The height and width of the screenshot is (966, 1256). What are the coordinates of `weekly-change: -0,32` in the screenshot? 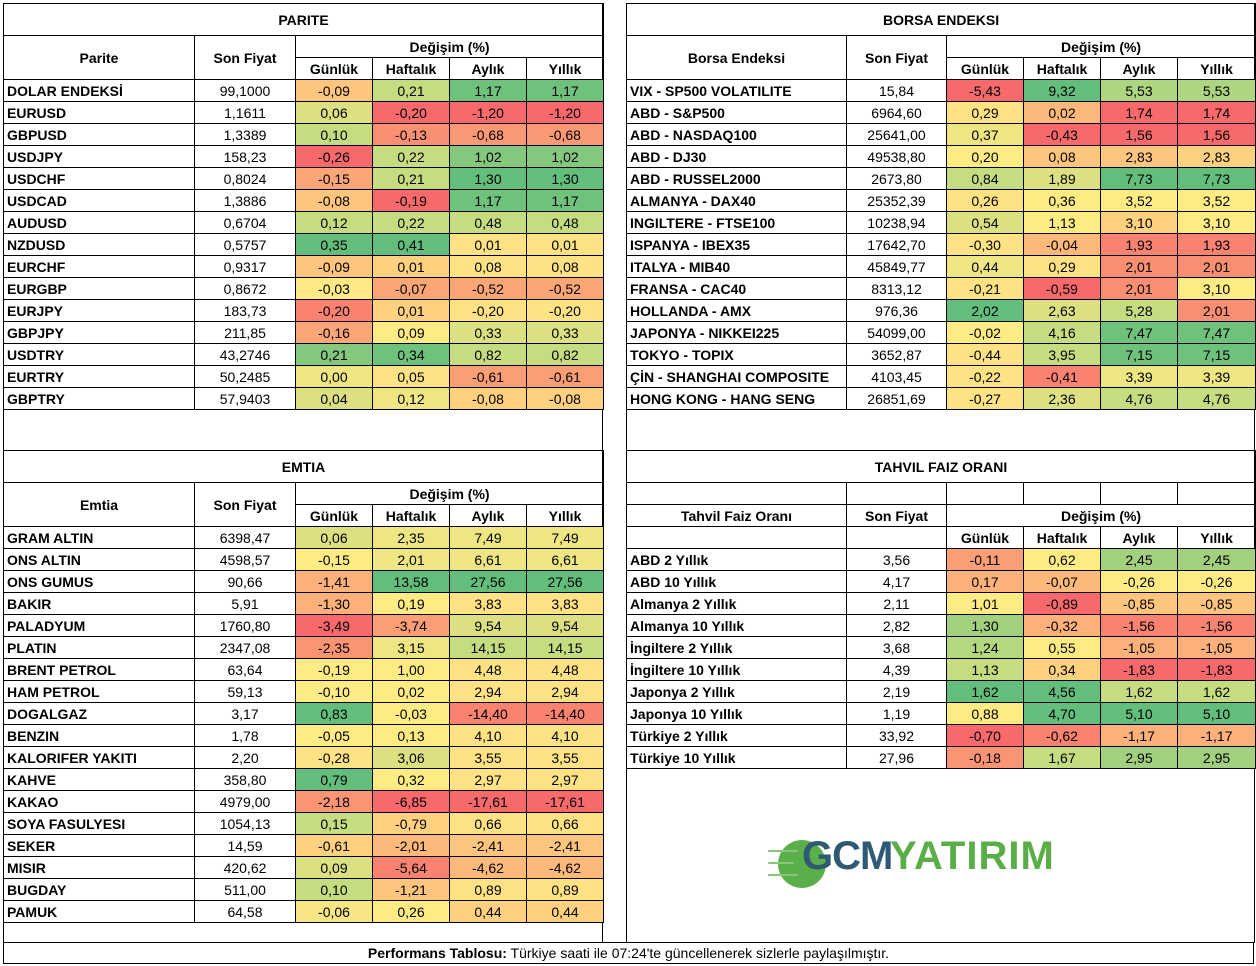 It's located at (1062, 625).